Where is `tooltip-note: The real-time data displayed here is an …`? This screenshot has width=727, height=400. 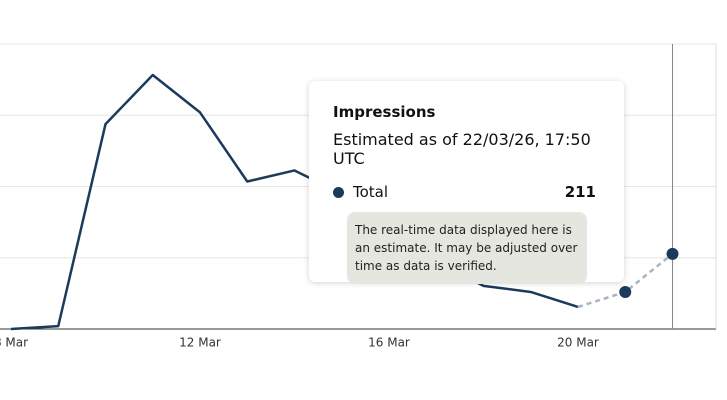
tooltip-note: The real-time data displayed here is an … is located at coordinates (467, 248).